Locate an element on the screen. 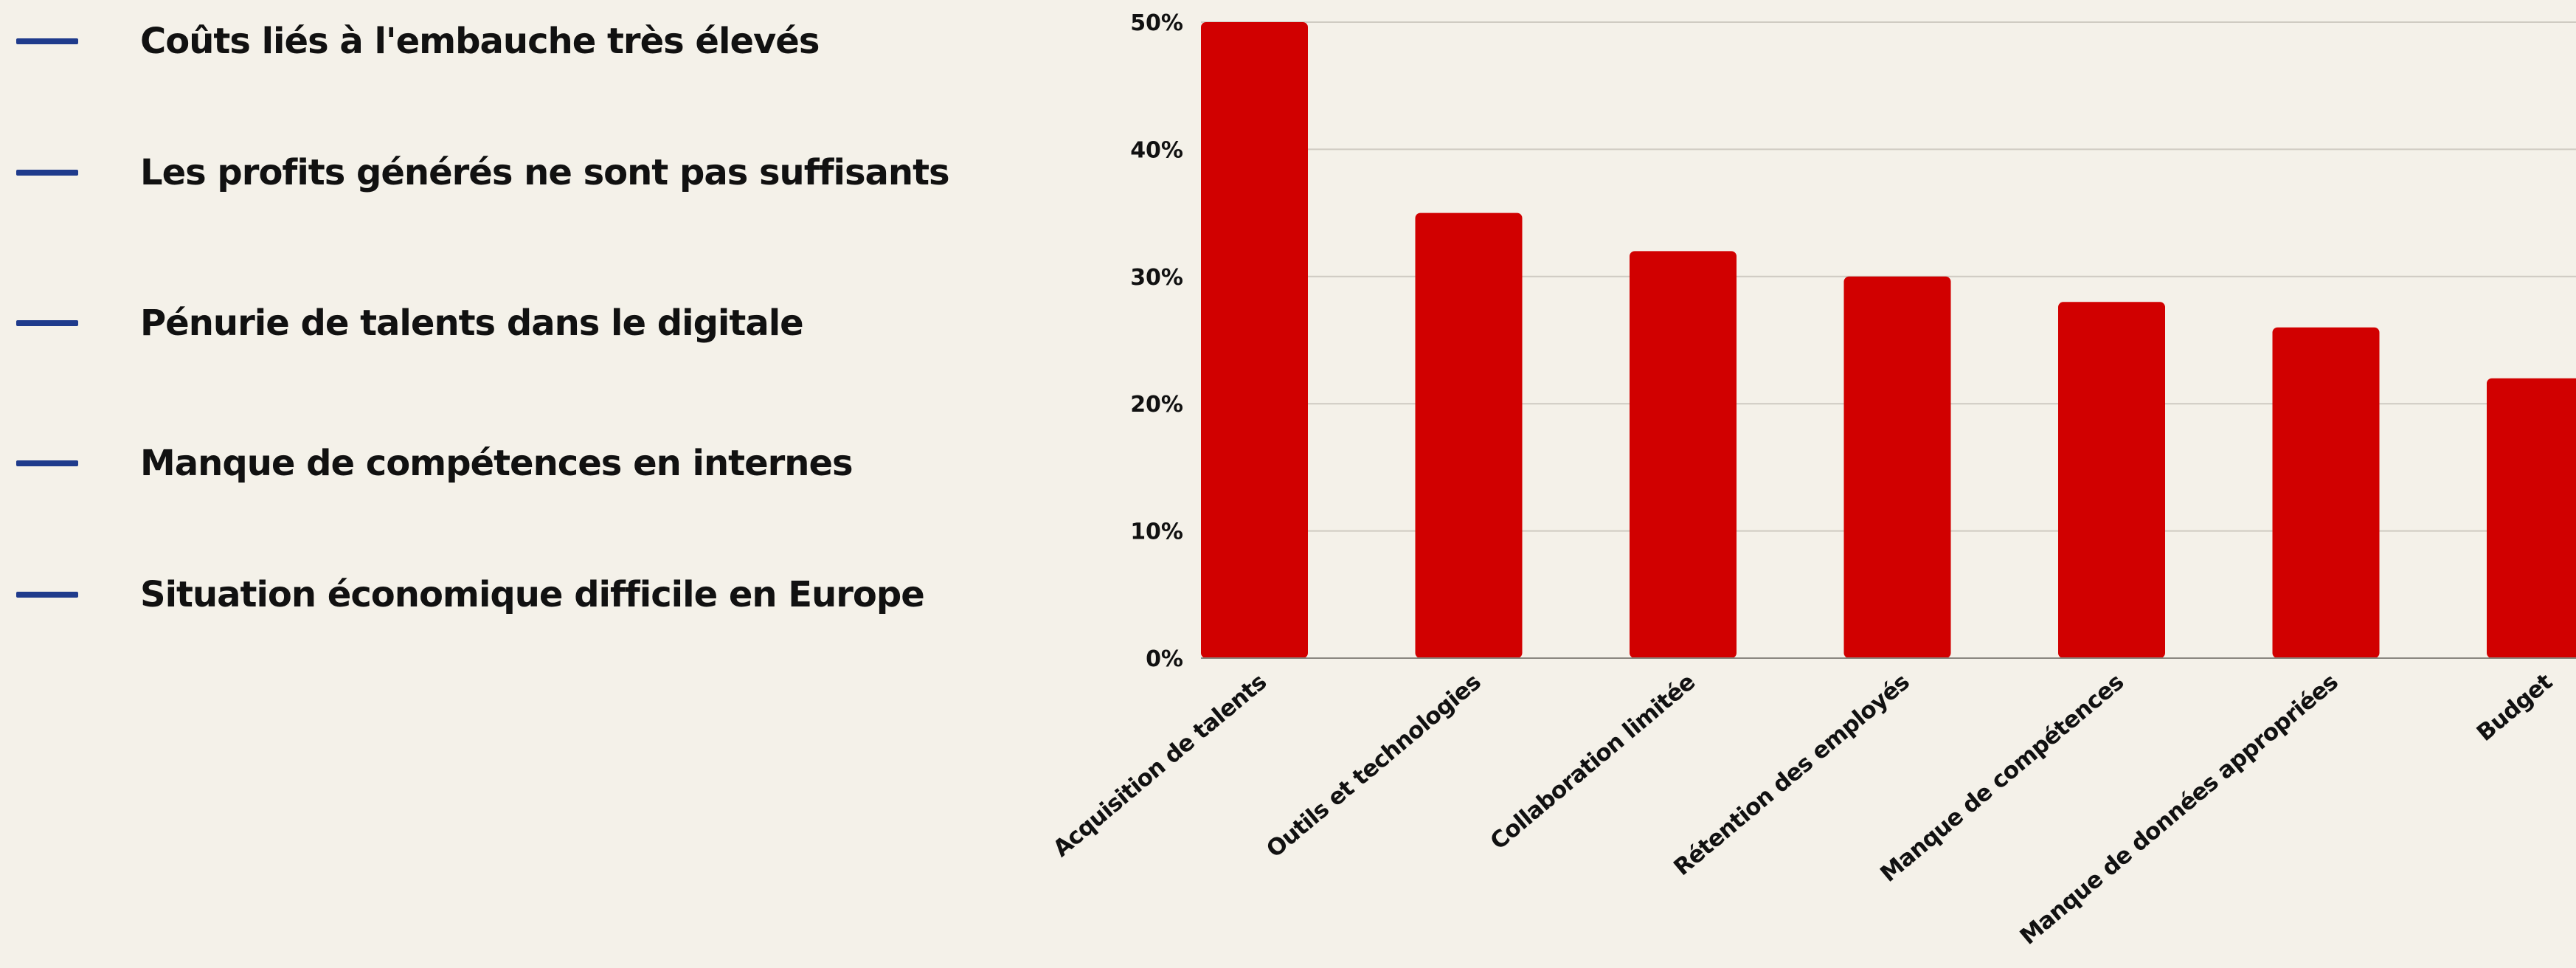 The image size is (2576, 968). y-tick-label: 10% is located at coordinates (1156, 532).